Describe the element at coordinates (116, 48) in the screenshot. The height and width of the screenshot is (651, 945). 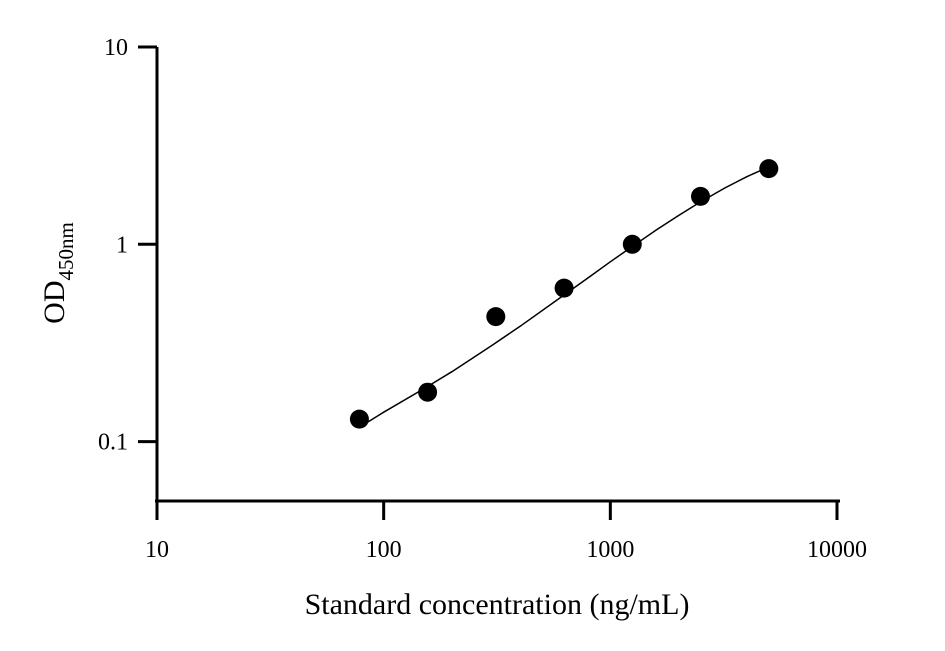
I see `y-tick-label: 10` at that location.